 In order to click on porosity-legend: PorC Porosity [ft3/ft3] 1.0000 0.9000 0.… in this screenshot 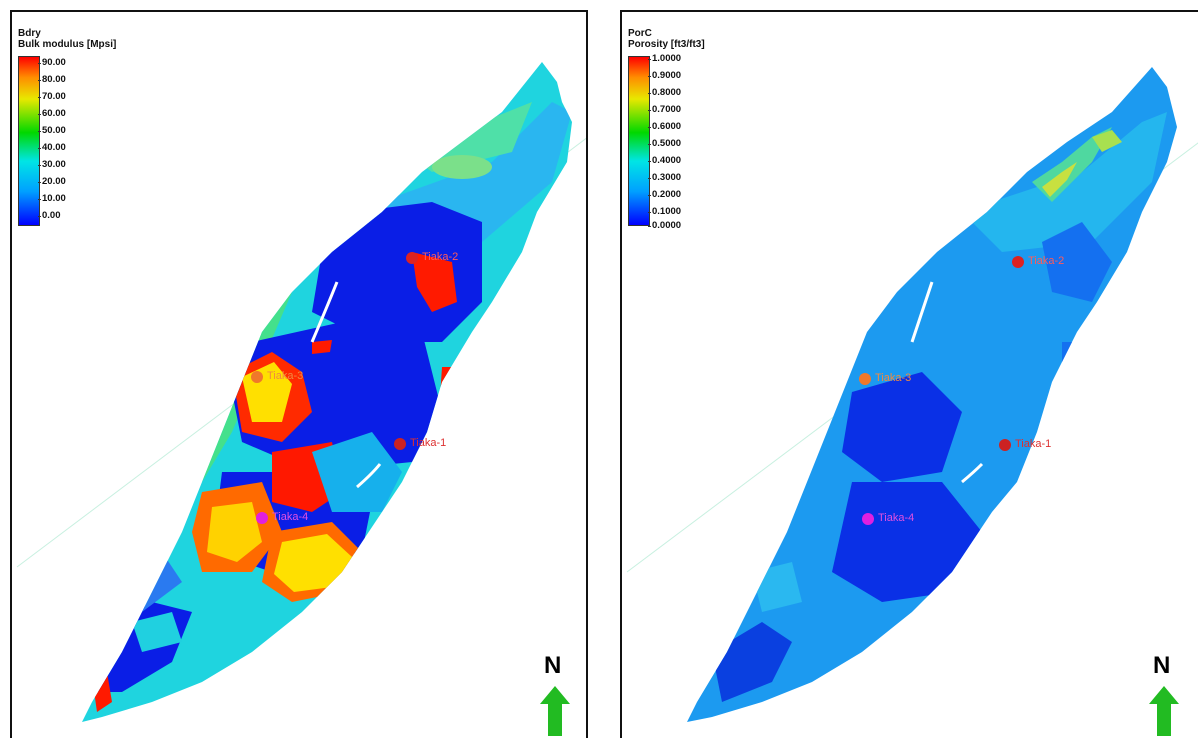, I will do `click(666, 129)`.